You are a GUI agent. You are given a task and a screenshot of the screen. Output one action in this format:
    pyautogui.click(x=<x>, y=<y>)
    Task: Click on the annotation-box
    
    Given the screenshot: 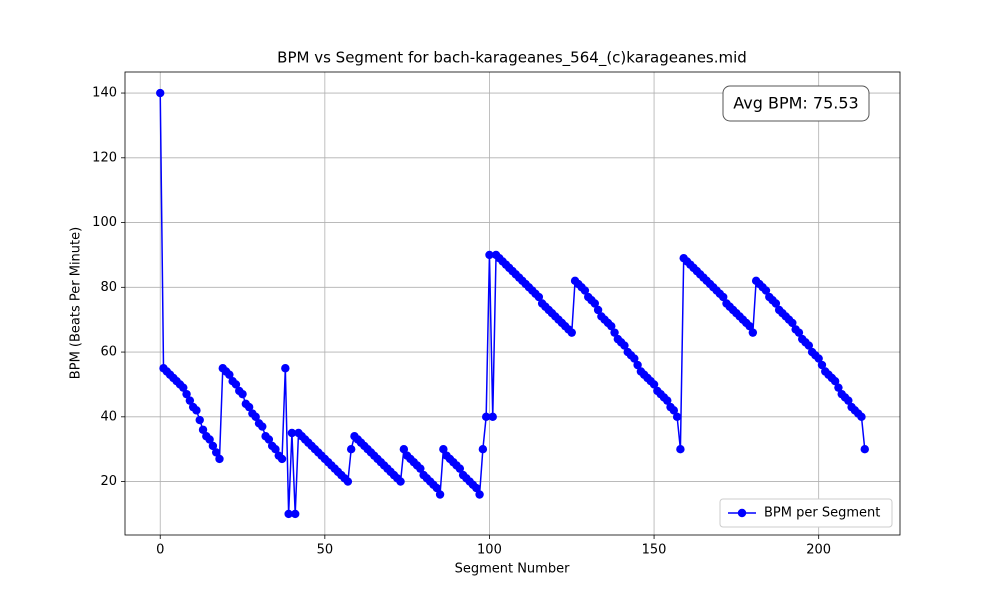 What is the action you would take?
    pyautogui.click(x=796, y=103)
    